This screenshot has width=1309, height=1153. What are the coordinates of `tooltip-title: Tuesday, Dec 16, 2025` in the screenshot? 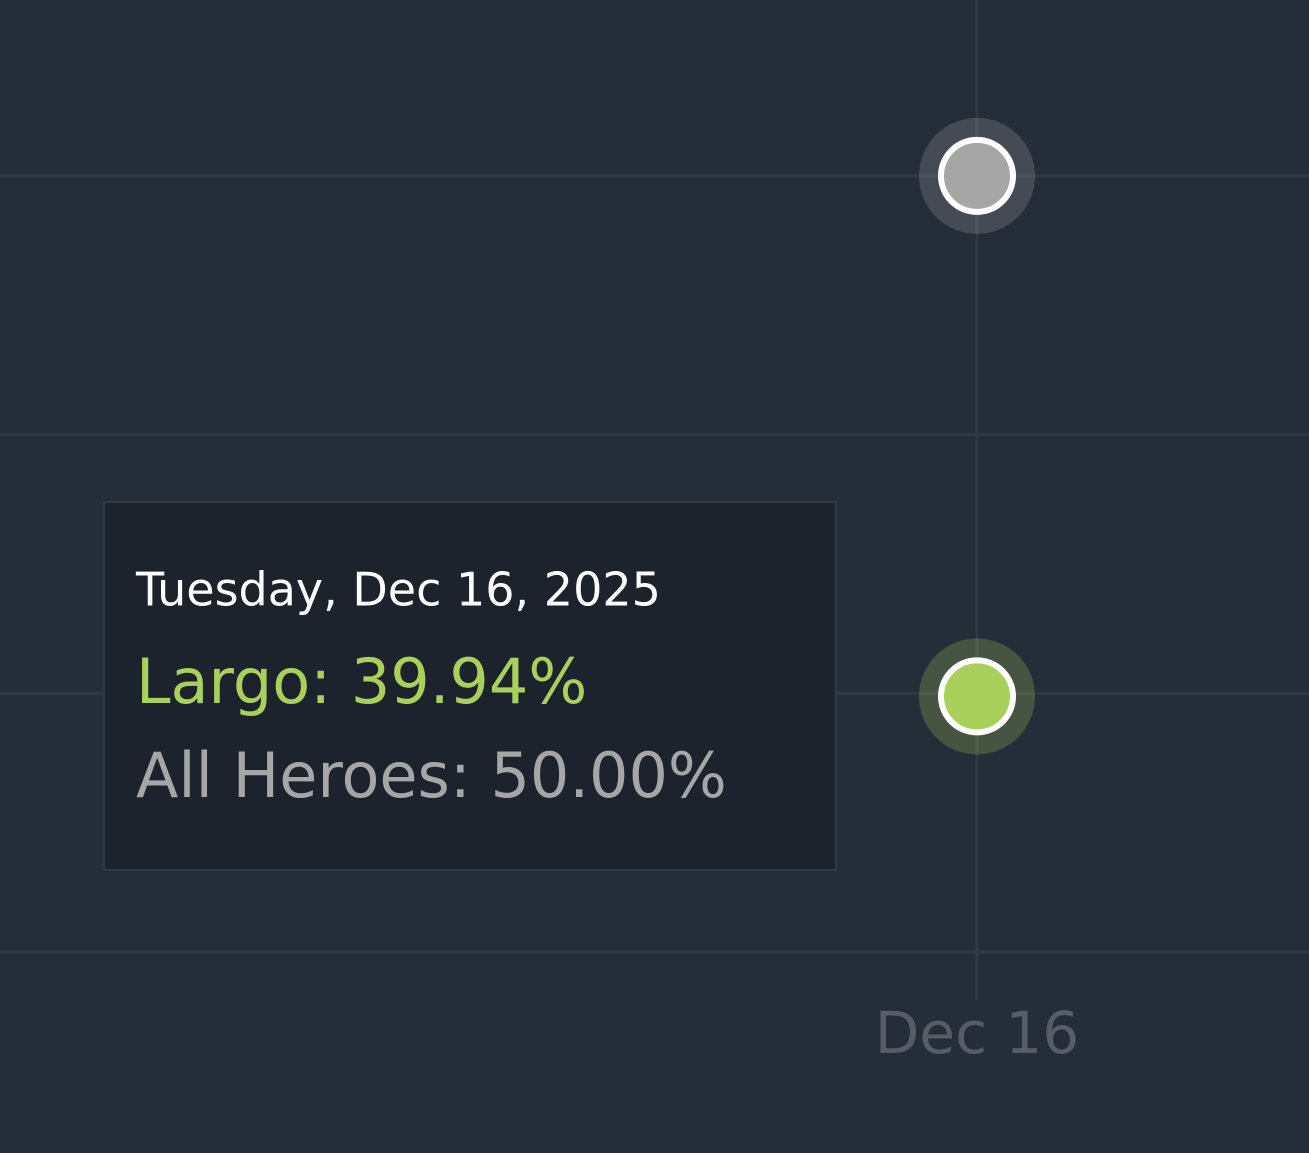 It's located at (398, 590).